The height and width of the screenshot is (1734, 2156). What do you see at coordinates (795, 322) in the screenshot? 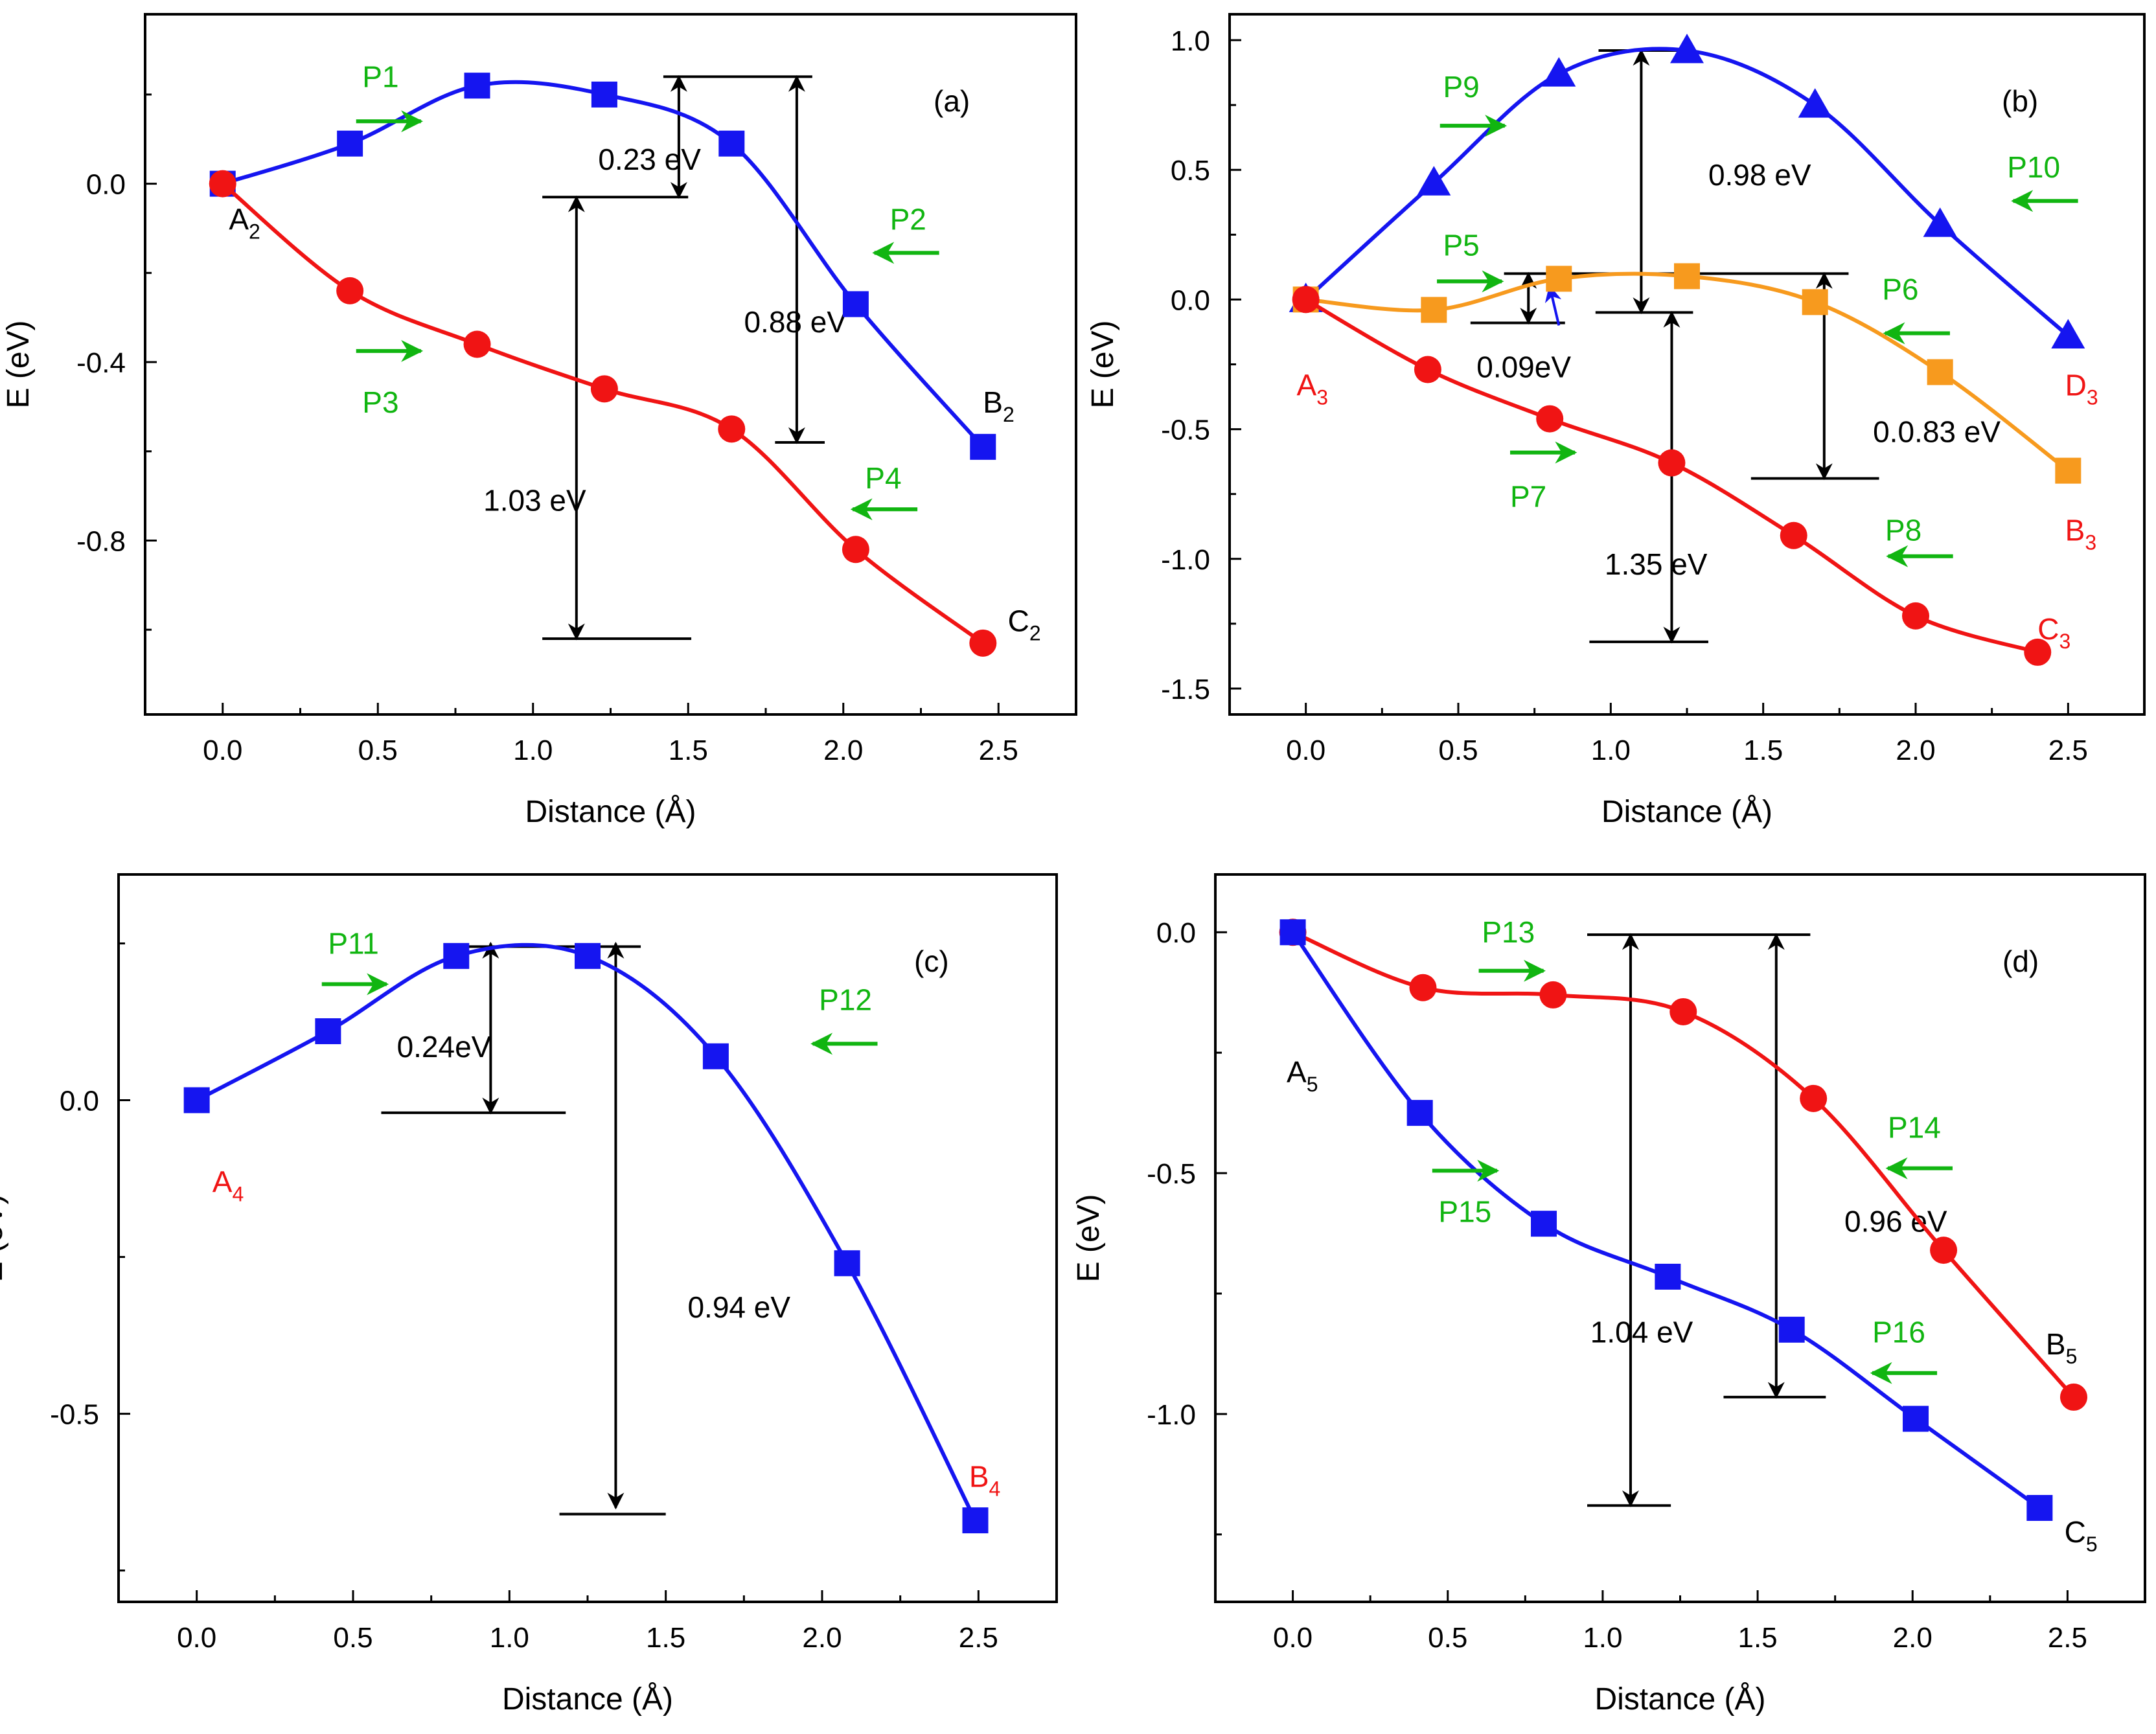
I see `energy-label: 0.88 eV` at bounding box center [795, 322].